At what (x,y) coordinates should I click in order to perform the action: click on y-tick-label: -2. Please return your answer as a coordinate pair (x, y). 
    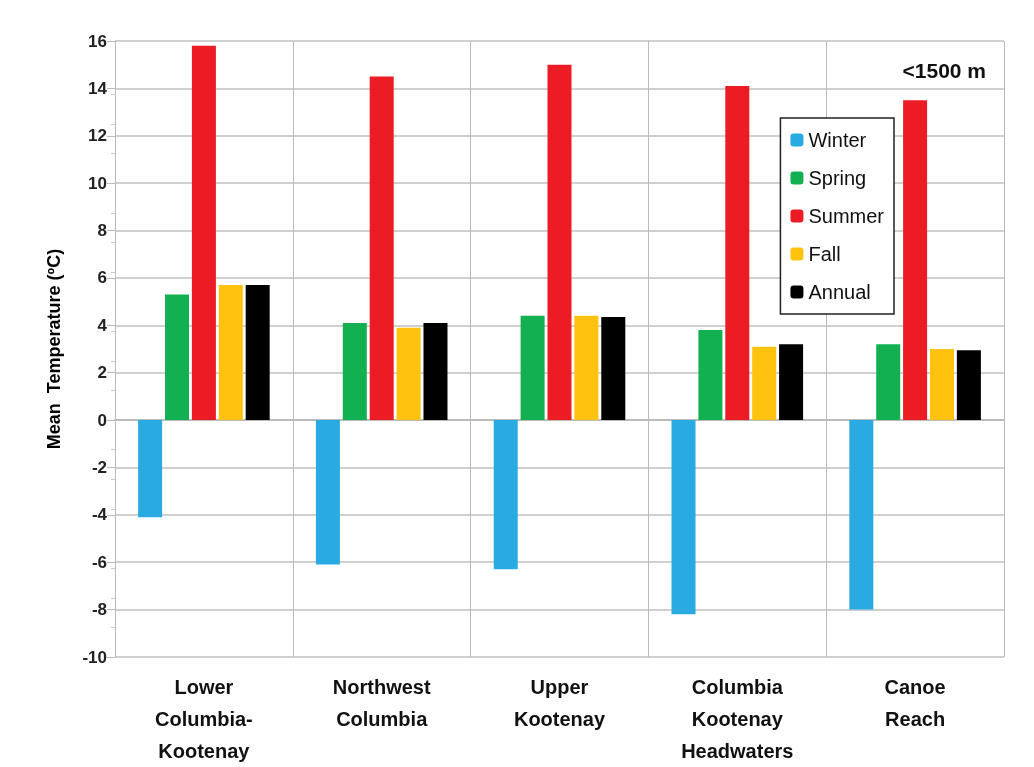
    Looking at the image, I should click on (99, 467).